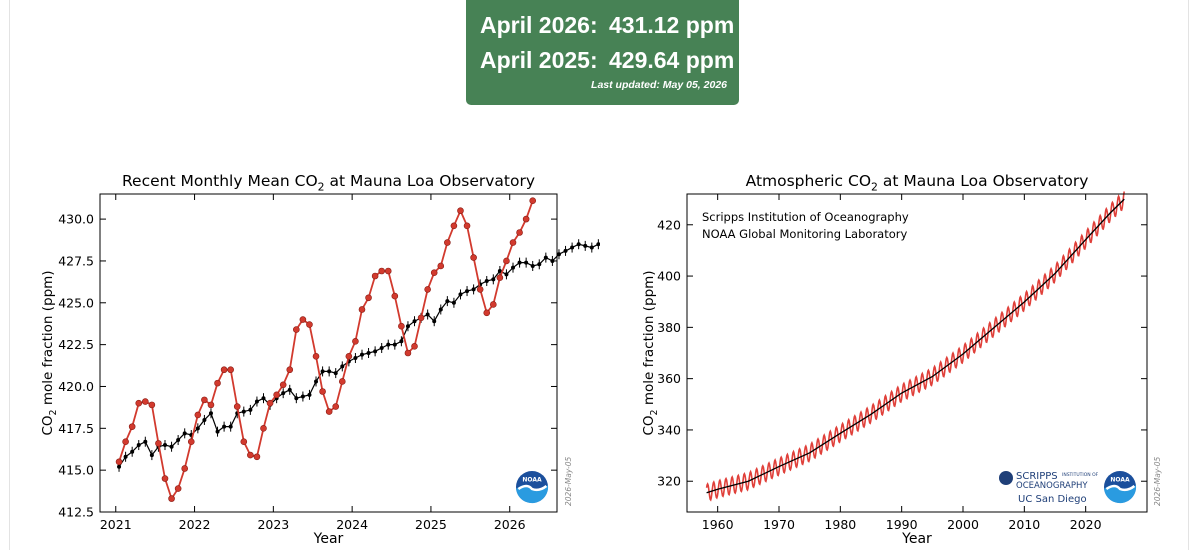 This screenshot has height=550, width=1200. What do you see at coordinates (963, 524) in the screenshot?
I see `chart2-xtick-label: 2000` at bounding box center [963, 524].